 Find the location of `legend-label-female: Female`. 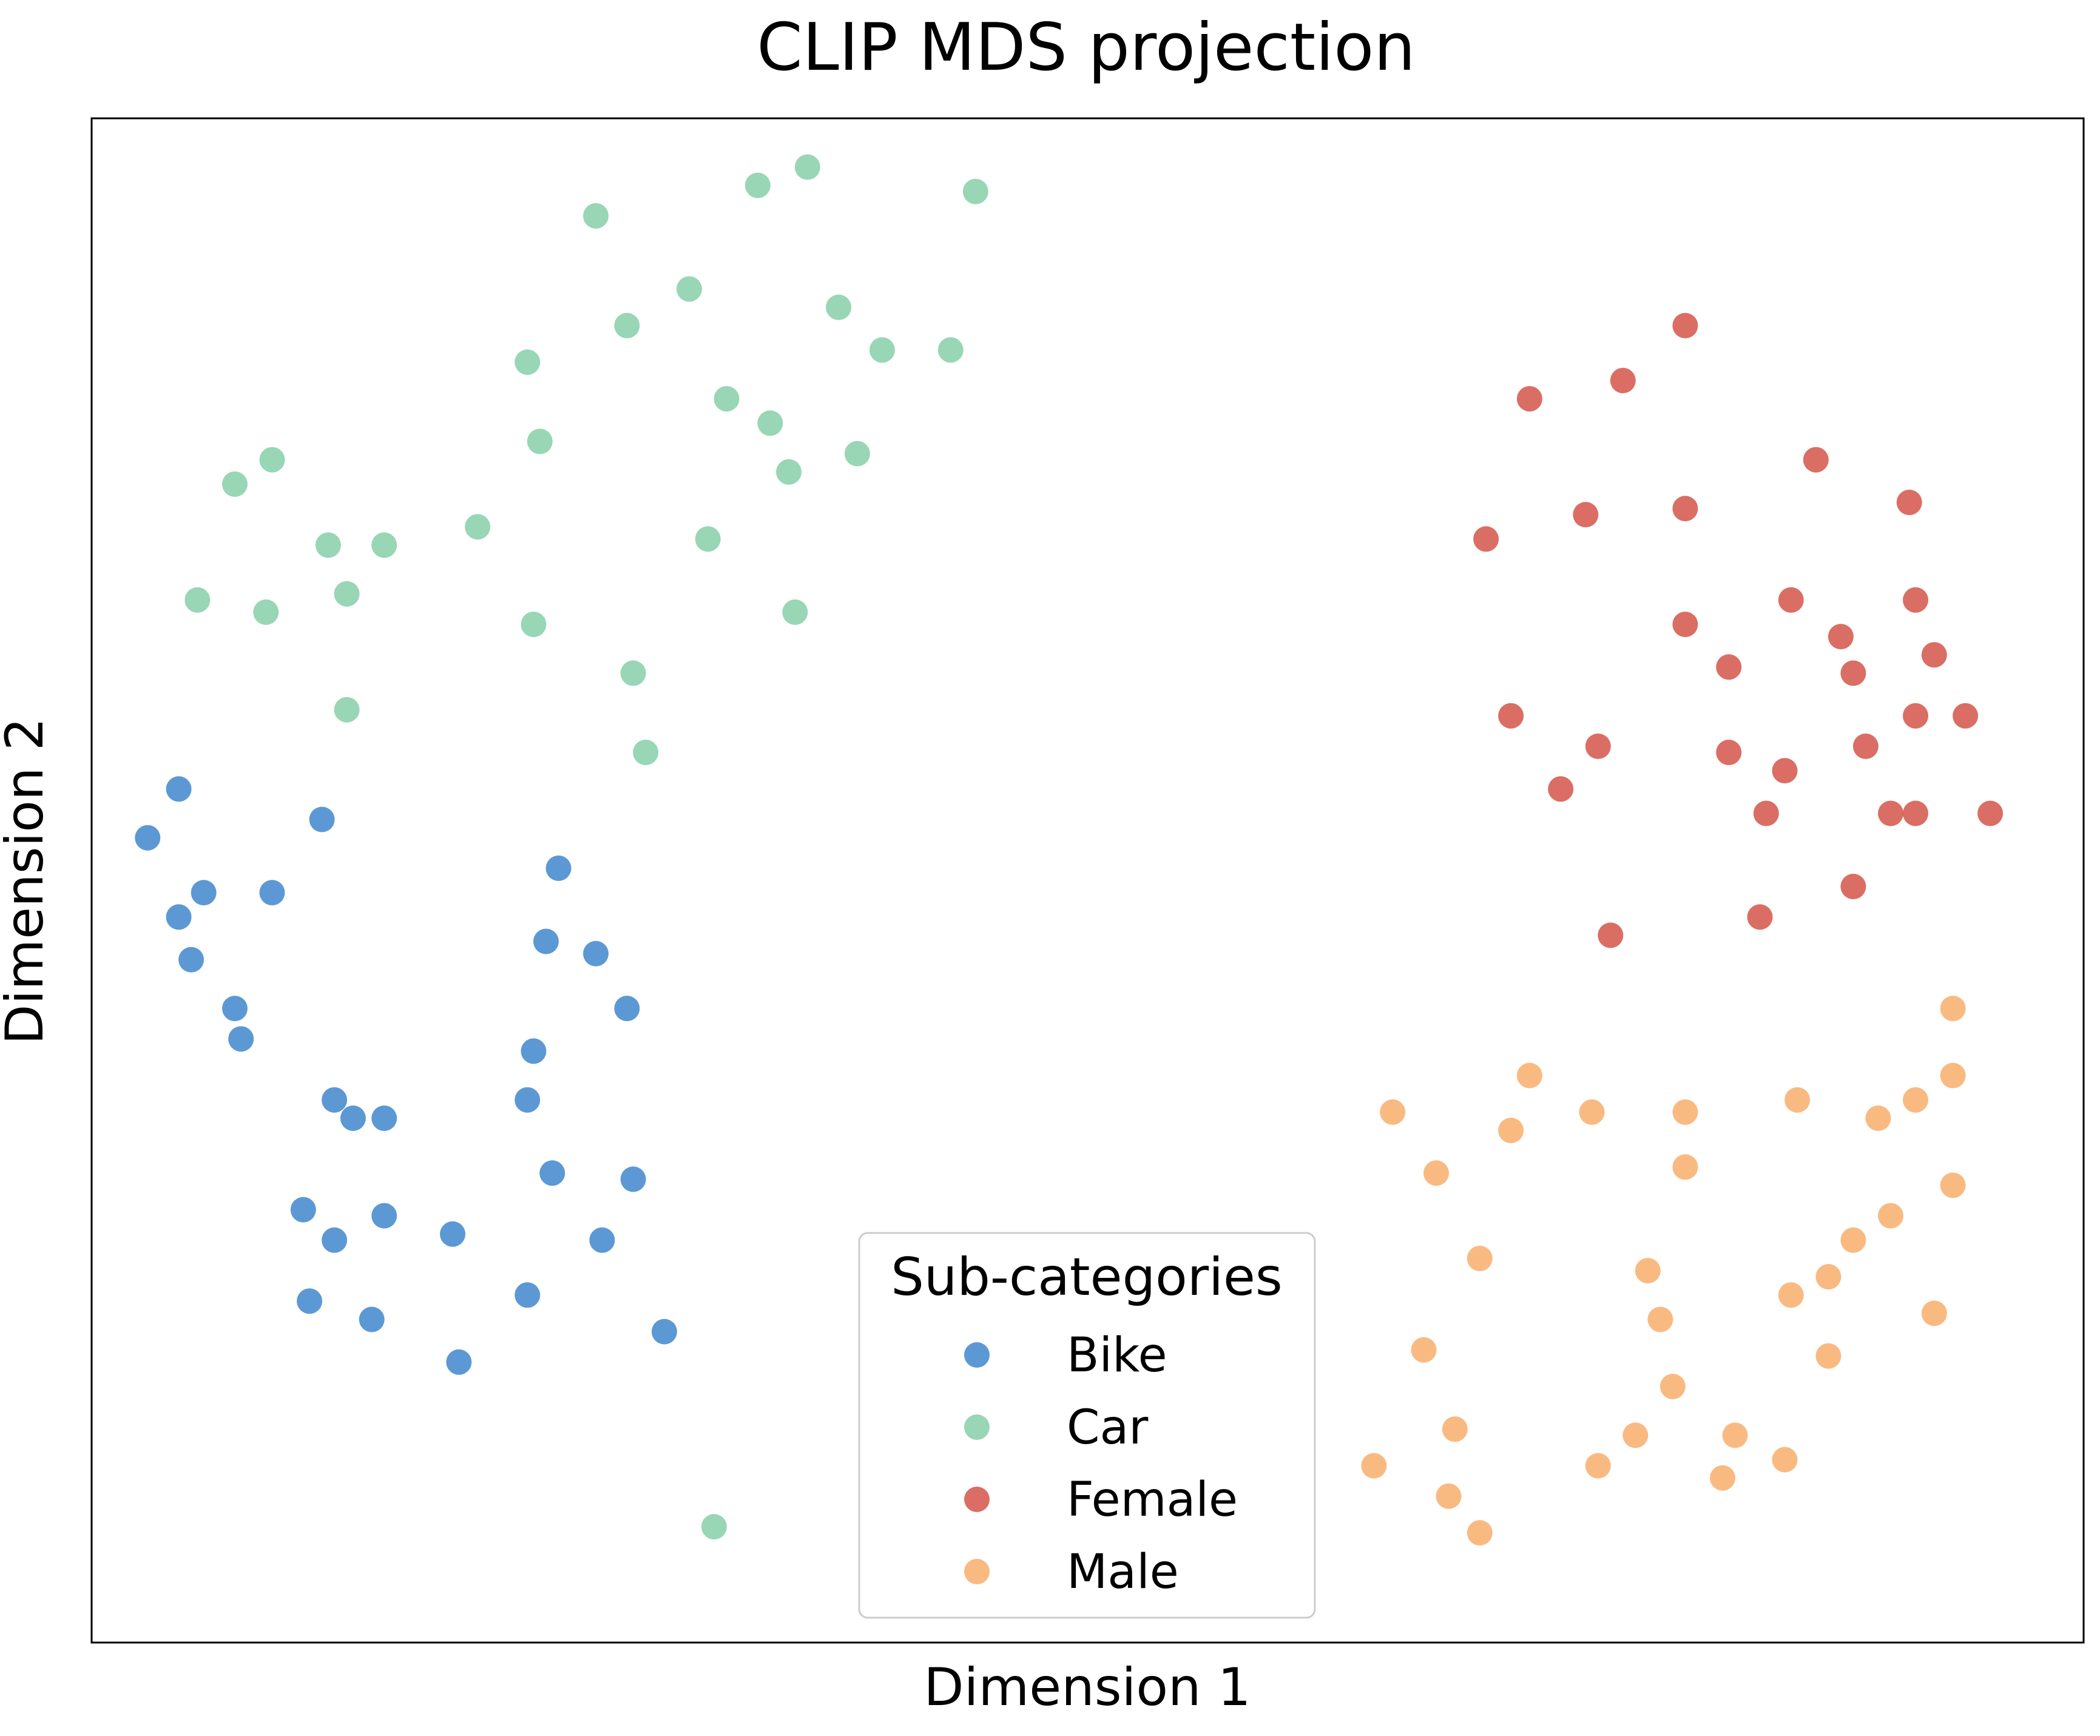

legend-label-female: Female is located at coordinates (1152, 1500).